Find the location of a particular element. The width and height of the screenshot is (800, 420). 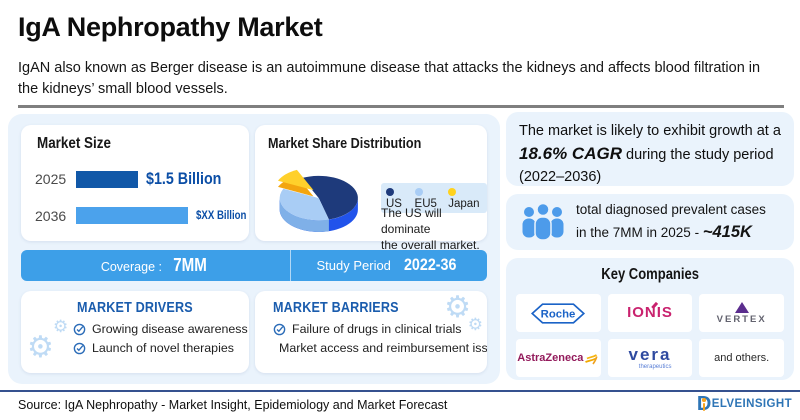

legend-dot-eu5 is located at coordinates (418, 192).